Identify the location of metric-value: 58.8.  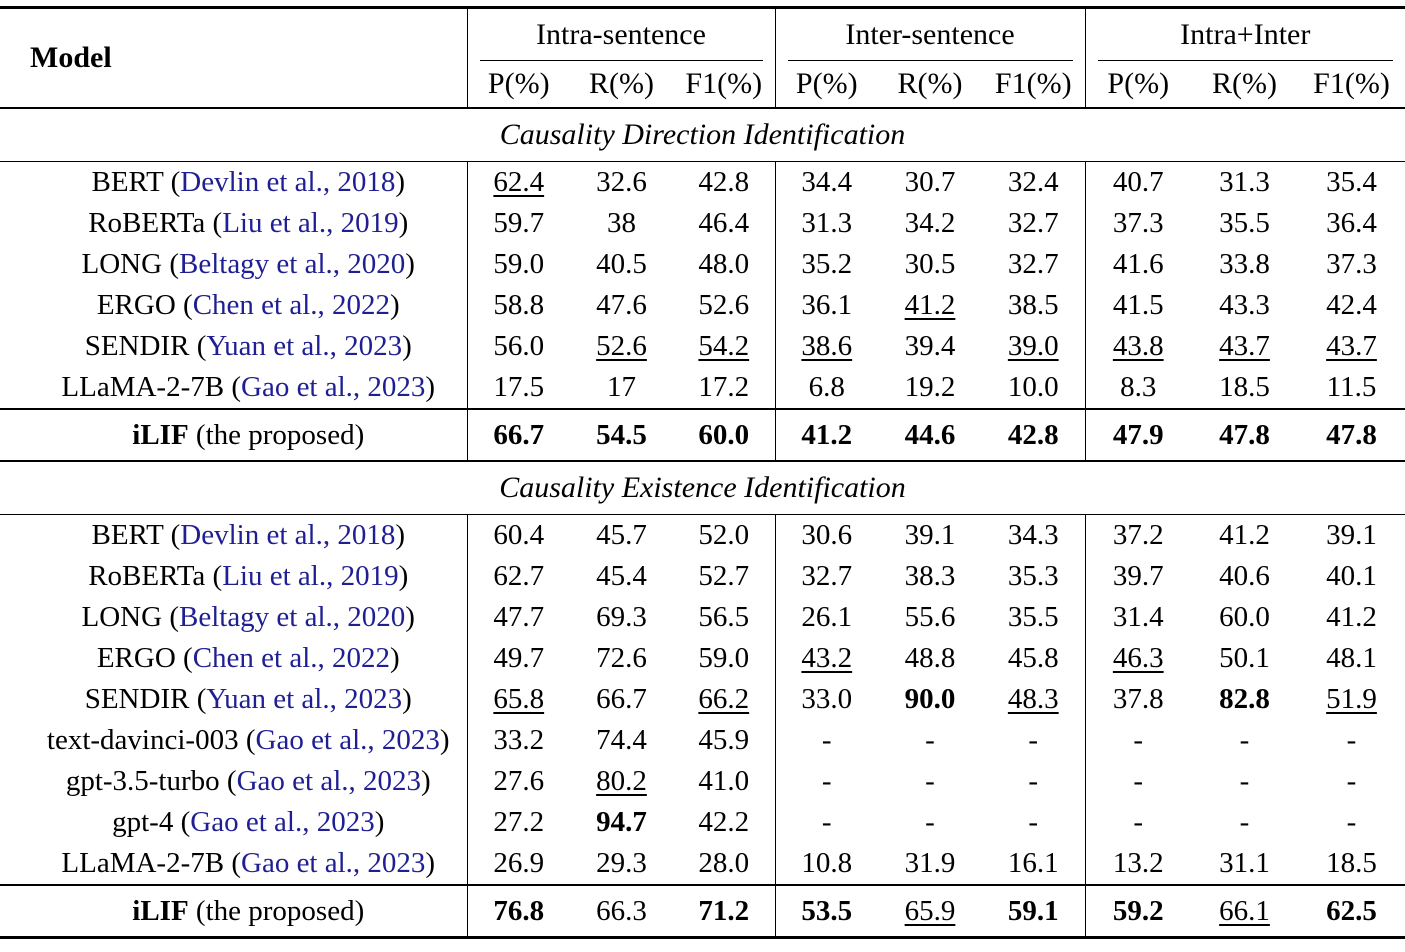
(518, 305).